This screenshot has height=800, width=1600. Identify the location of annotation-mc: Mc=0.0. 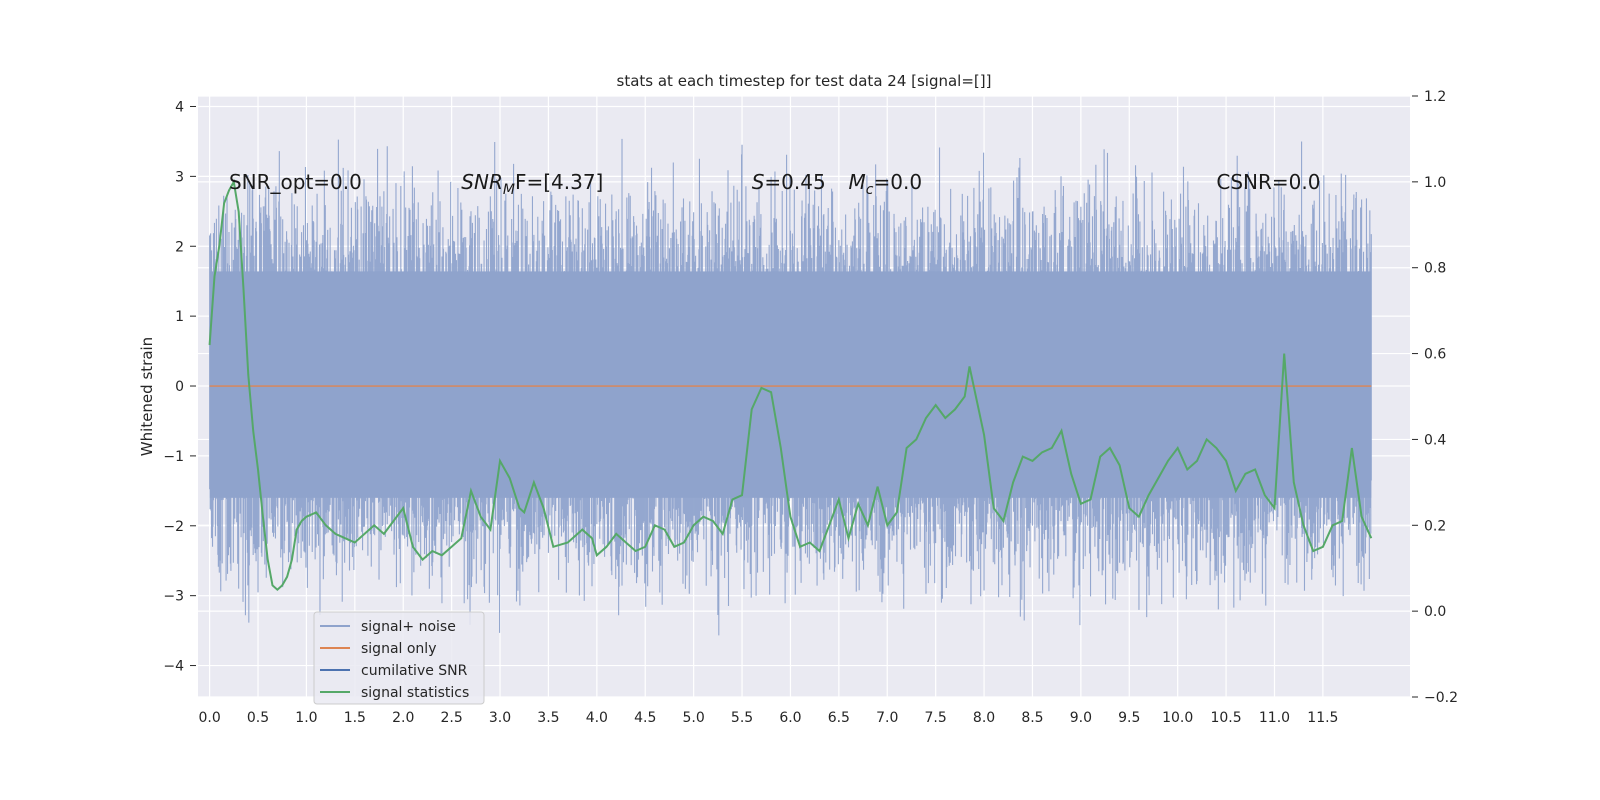
(886, 184).